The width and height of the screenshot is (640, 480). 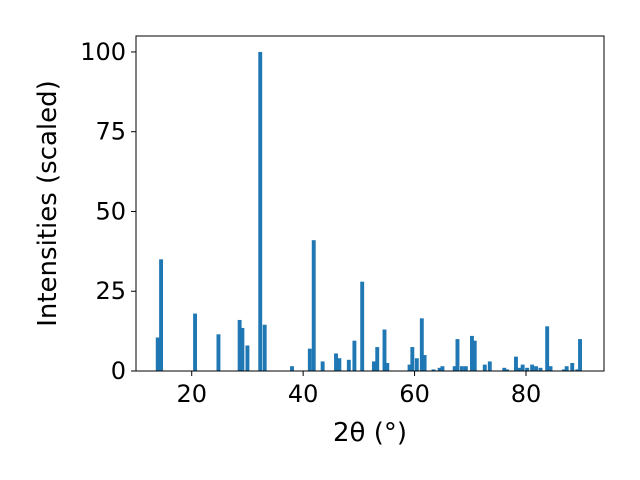 I want to click on x-axis-label: 2θ (°), so click(x=370, y=433).